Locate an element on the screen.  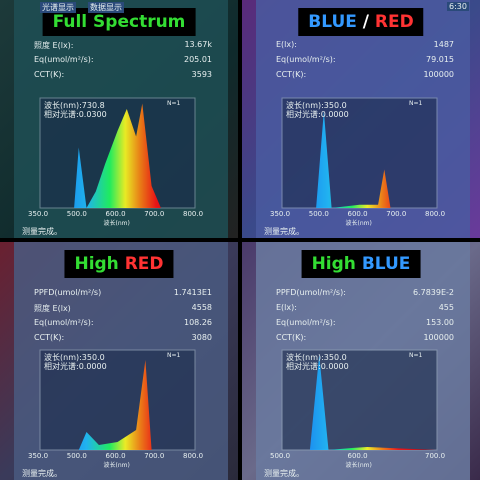
reading-label: PPFD(umol/m²/s) is located at coordinates (68, 292).